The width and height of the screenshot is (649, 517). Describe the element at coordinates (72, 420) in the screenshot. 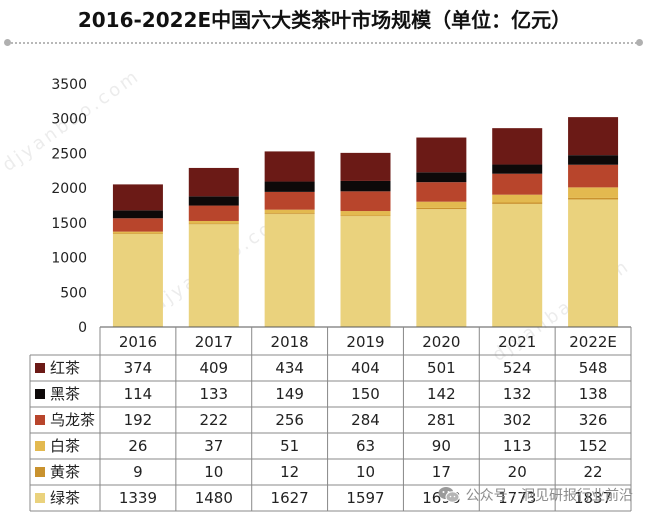

I see `legend-label: 乌龙茶` at that location.